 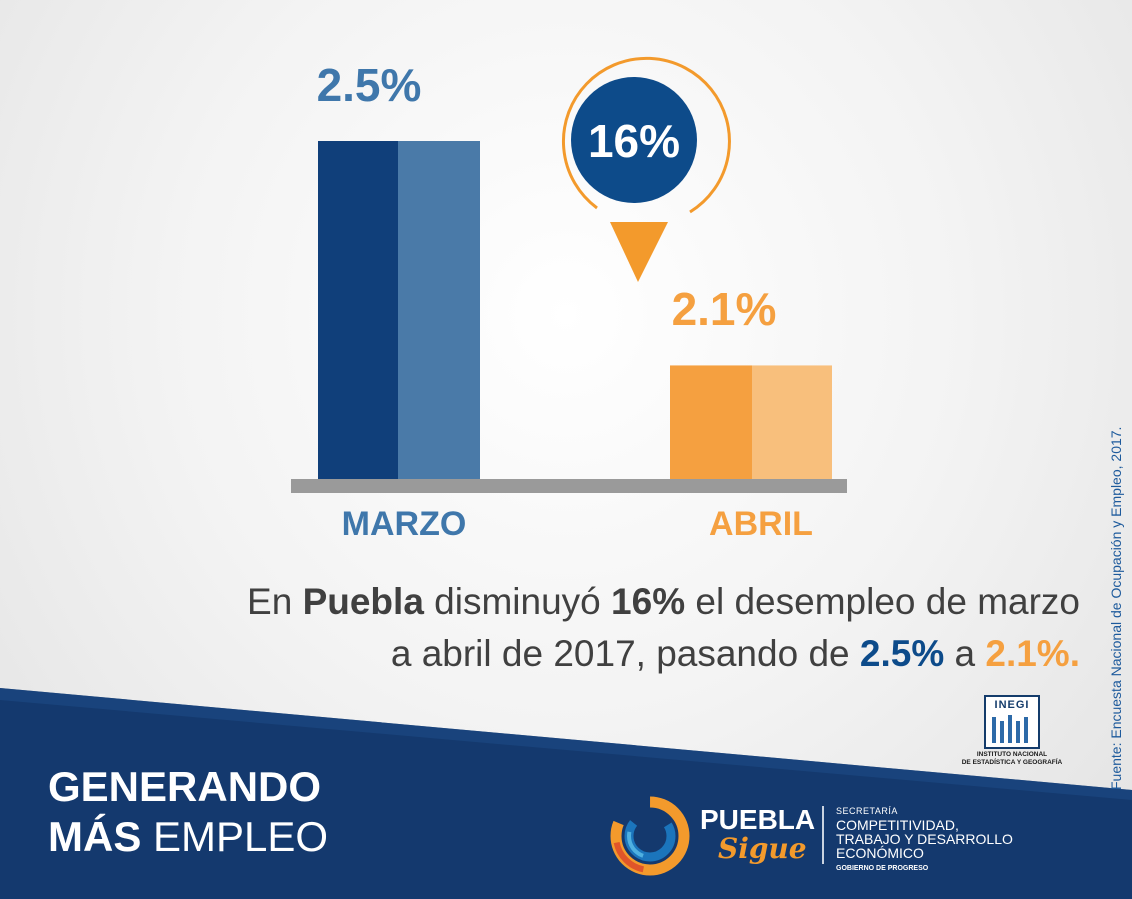 What do you see at coordinates (711, 422) in the screenshot?
I see `bar-abril-dark` at bounding box center [711, 422].